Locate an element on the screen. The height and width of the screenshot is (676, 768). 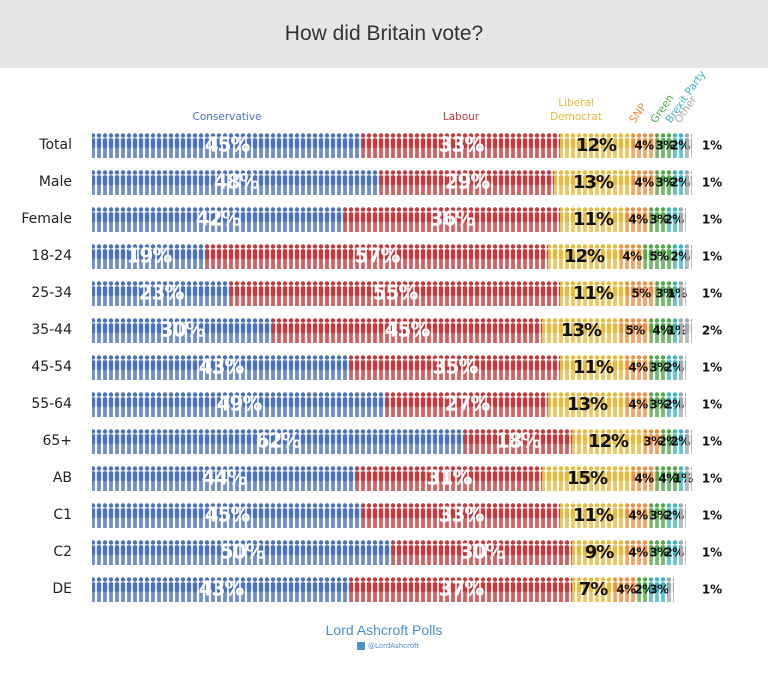
value-label: 5% is located at coordinates (635, 331).